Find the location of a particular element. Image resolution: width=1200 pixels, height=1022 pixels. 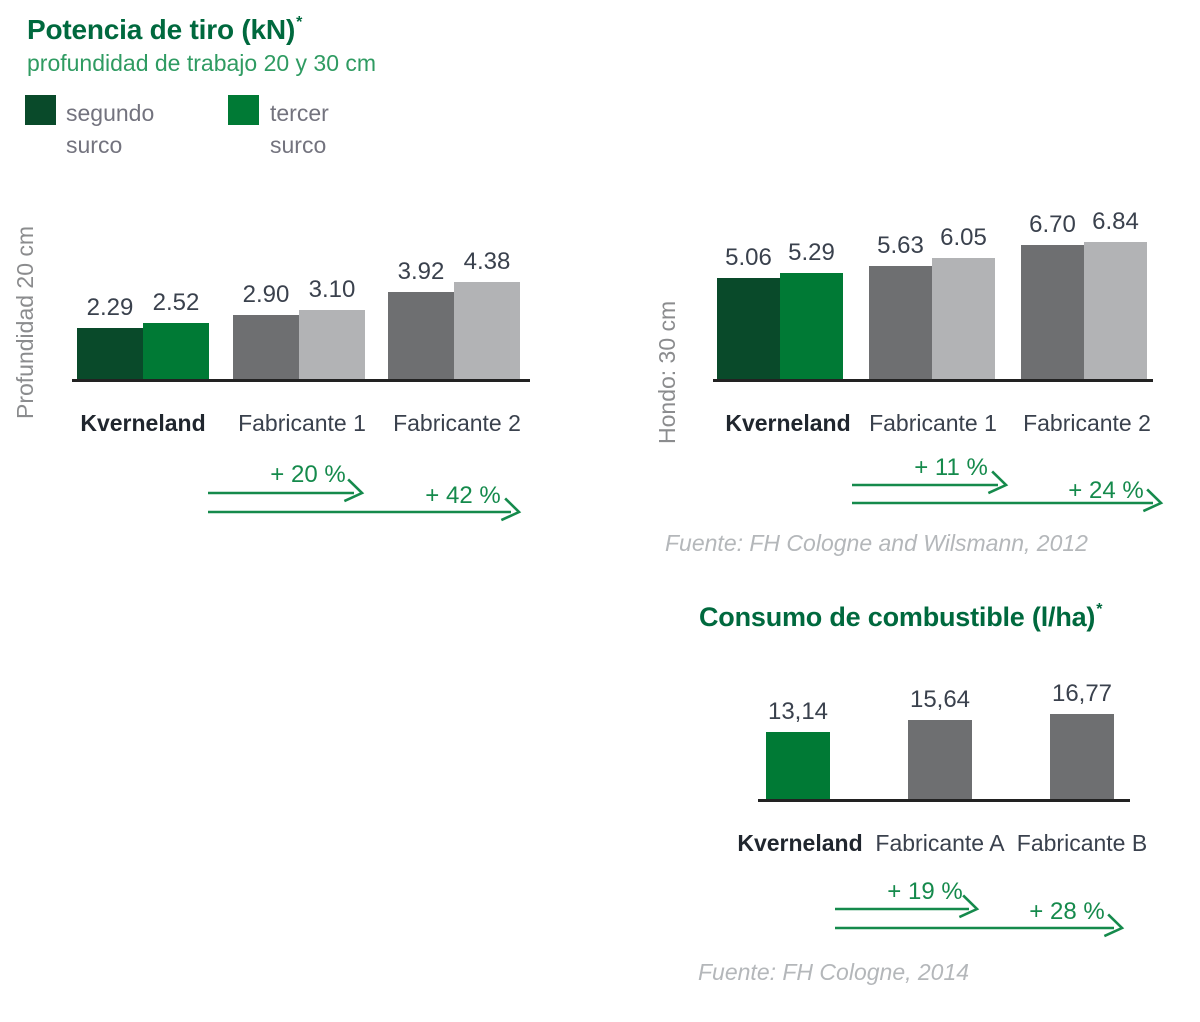

page-title-text: Potencia de tiro (kN) is located at coordinates (161, 29).